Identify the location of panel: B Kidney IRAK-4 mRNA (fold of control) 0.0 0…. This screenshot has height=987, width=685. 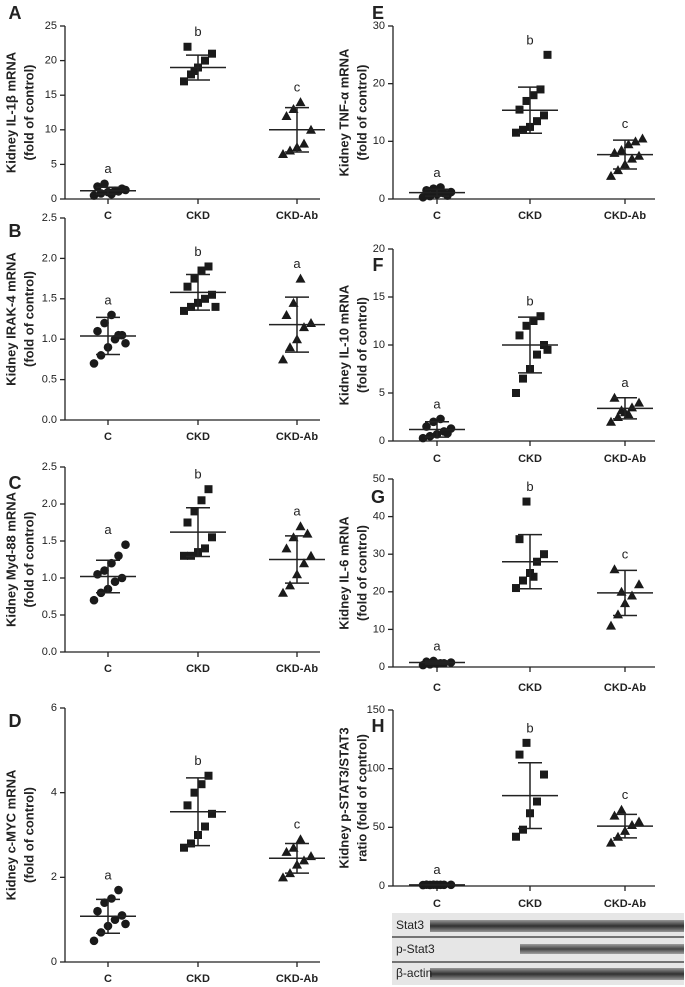
(164, 327).